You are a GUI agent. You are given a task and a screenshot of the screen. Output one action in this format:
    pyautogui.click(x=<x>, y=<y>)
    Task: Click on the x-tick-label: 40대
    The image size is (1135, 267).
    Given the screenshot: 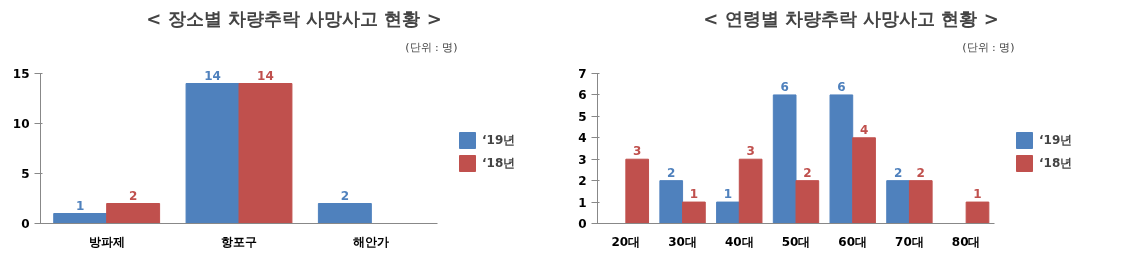 What is the action you would take?
    pyautogui.click(x=739, y=241)
    